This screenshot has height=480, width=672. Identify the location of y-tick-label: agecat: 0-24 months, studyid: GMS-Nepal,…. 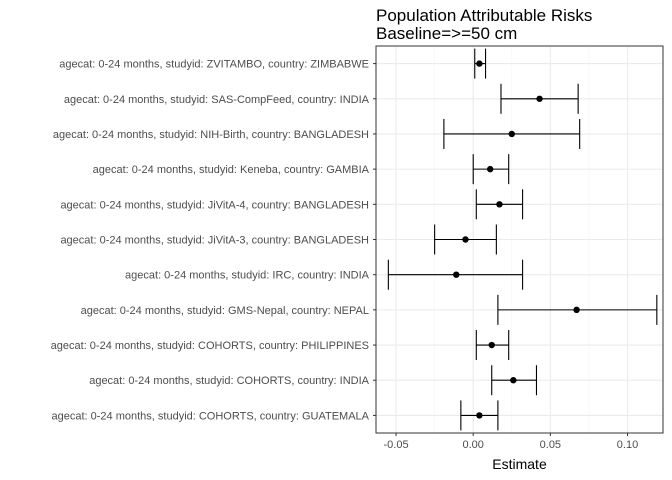
(225, 311).